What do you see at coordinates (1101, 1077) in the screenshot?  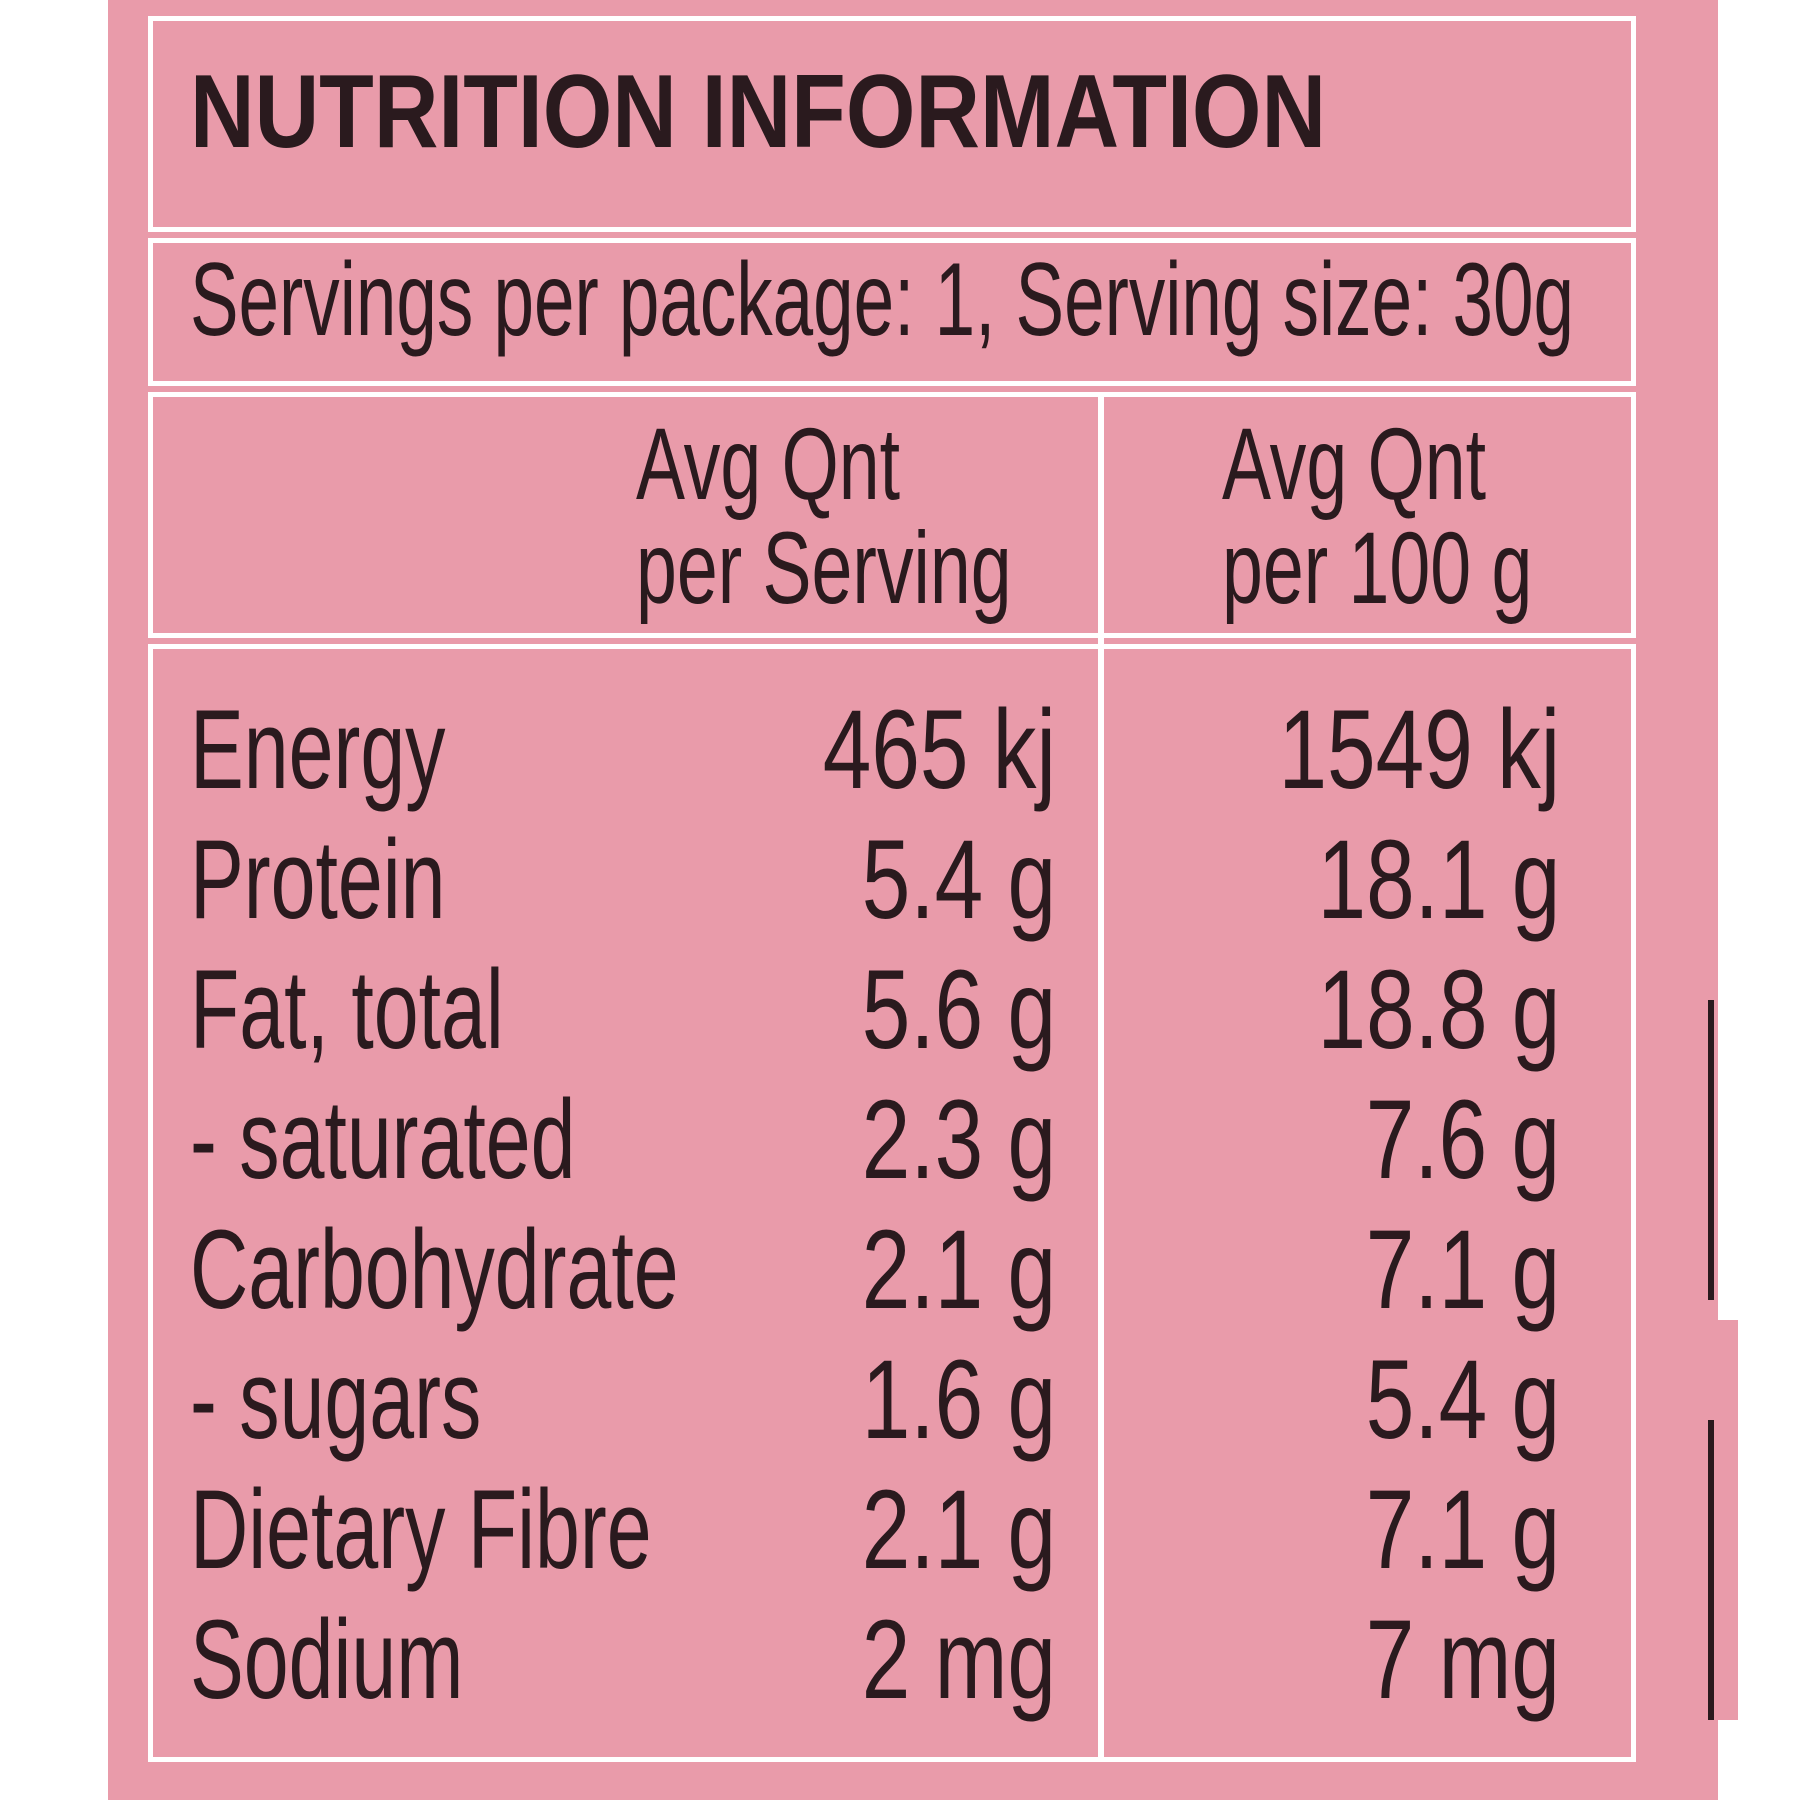 I see `column-divider` at bounding box center [1101, 1077].